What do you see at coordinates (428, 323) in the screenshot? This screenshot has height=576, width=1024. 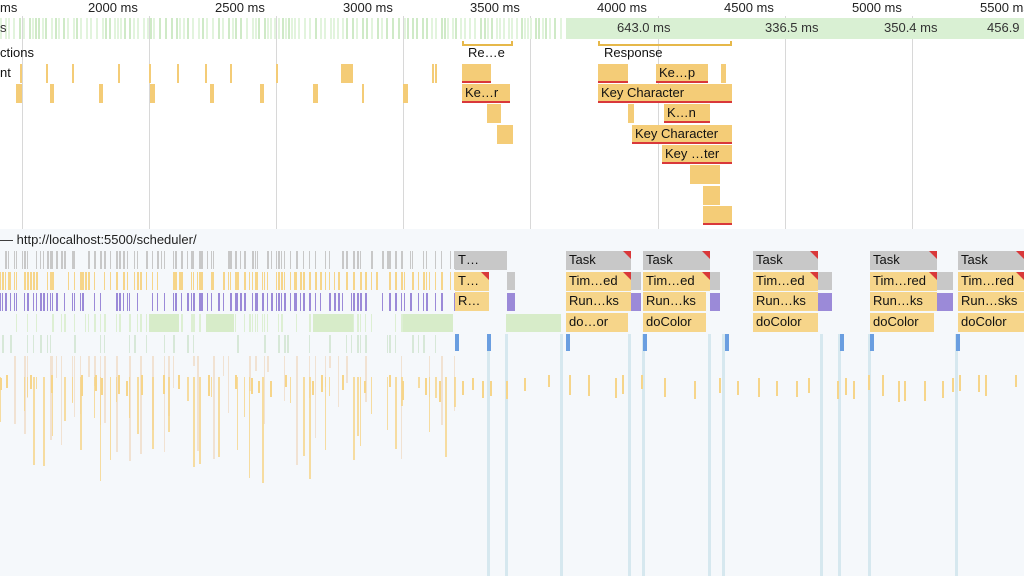 I see `script-block` at bounding box center [428, 323].